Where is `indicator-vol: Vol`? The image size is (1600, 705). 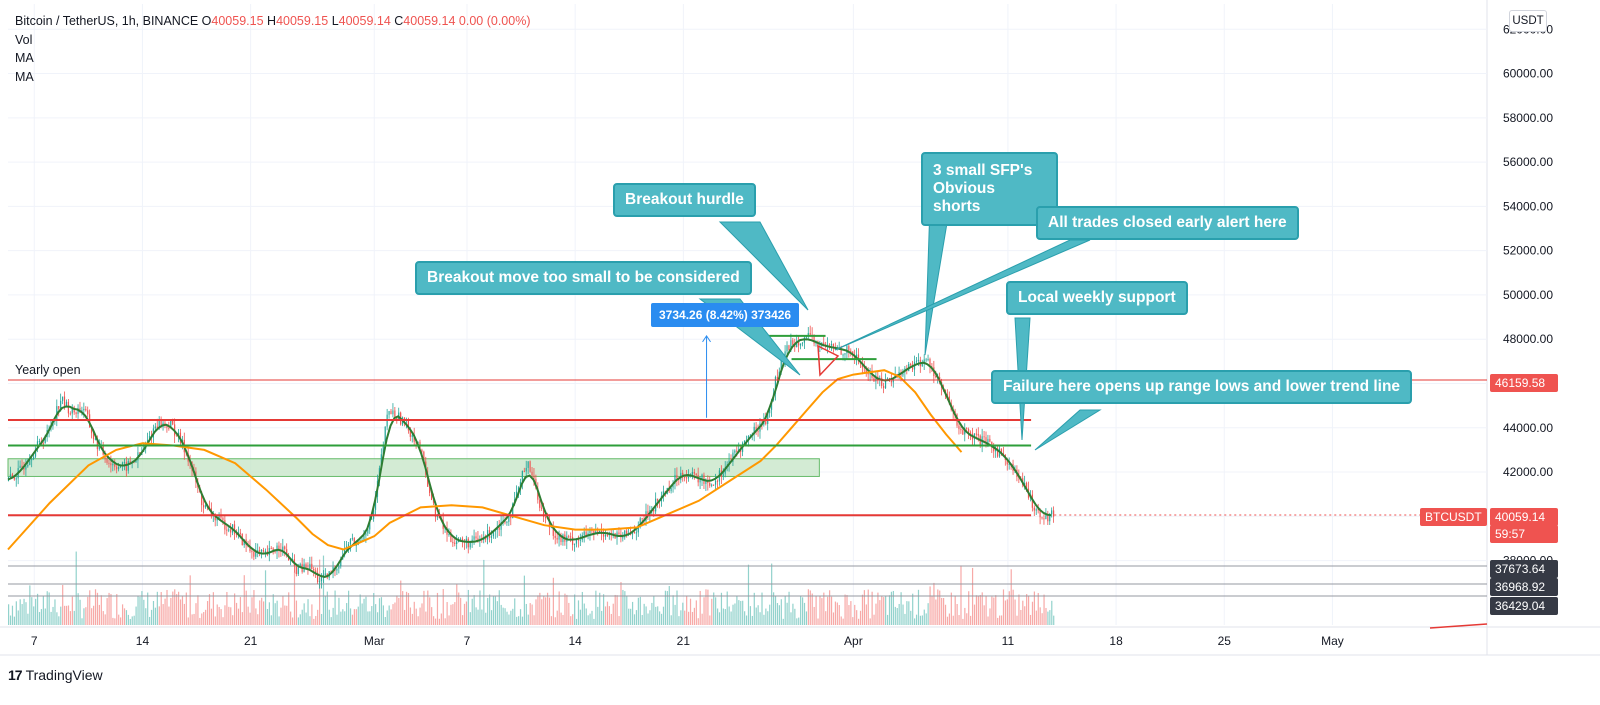
indicator-vol: Vol is located at coordinates (24, 39).